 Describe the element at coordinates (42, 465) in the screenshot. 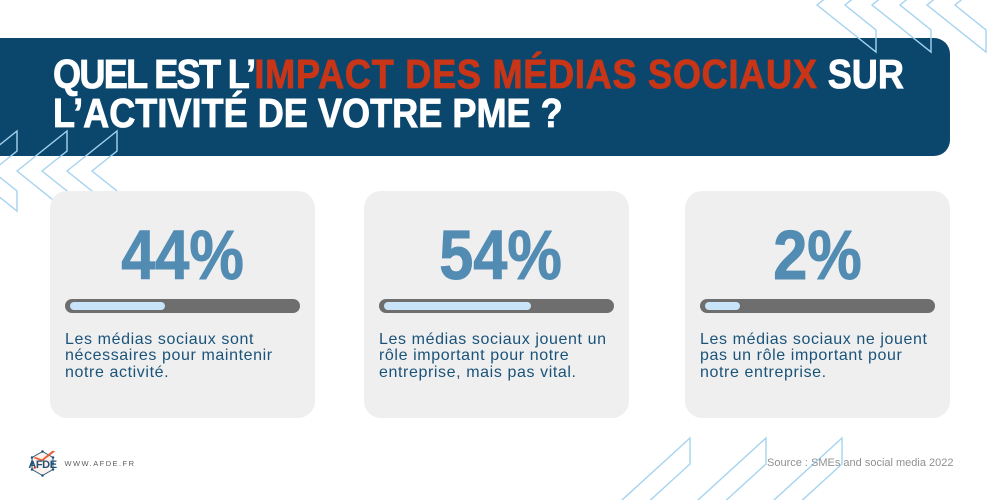

I see `svg-text: AFDE` at that location.